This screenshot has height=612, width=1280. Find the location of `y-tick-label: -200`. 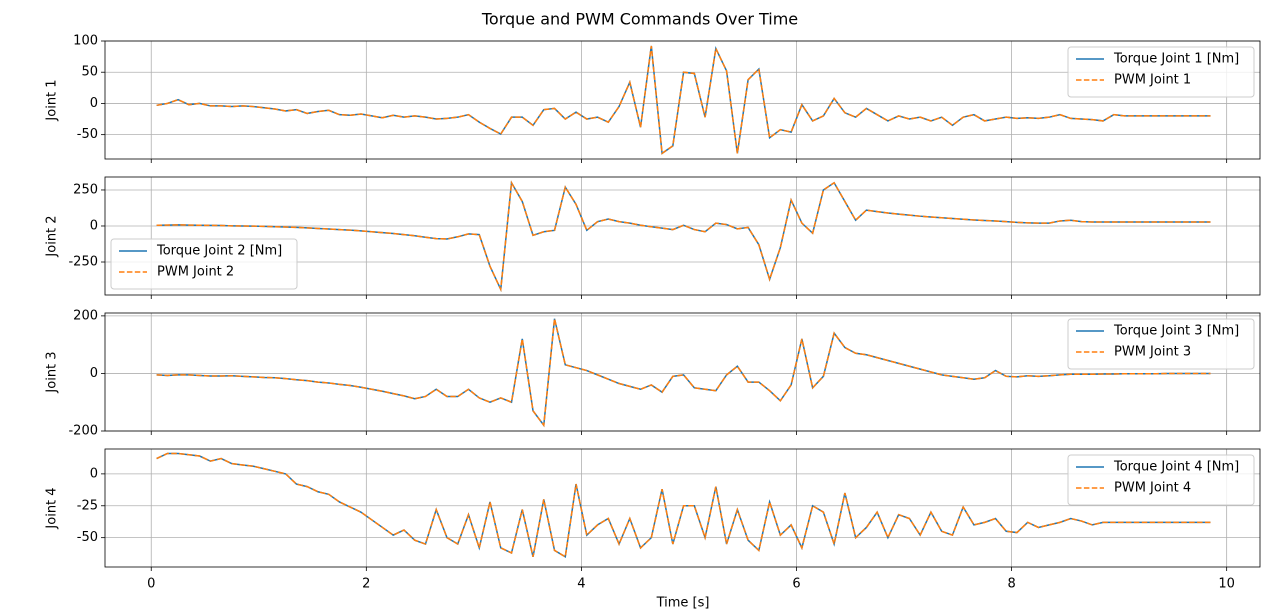

y-tick-label: -200 is located at coordinates (83, 431).